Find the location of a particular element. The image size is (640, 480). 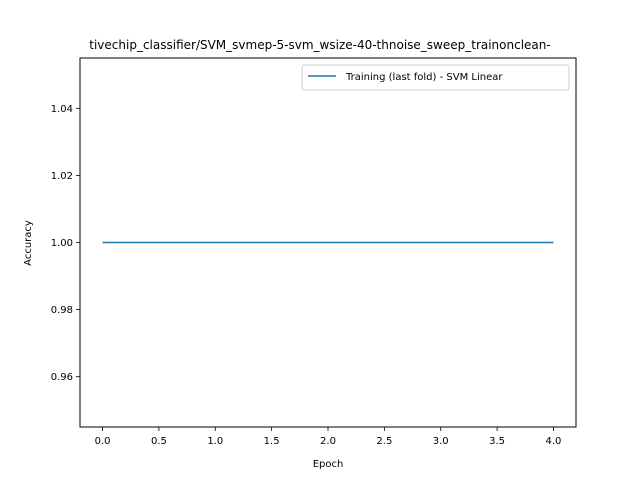

y-tick-label: 1.00 is located at coordinates (62, 243).